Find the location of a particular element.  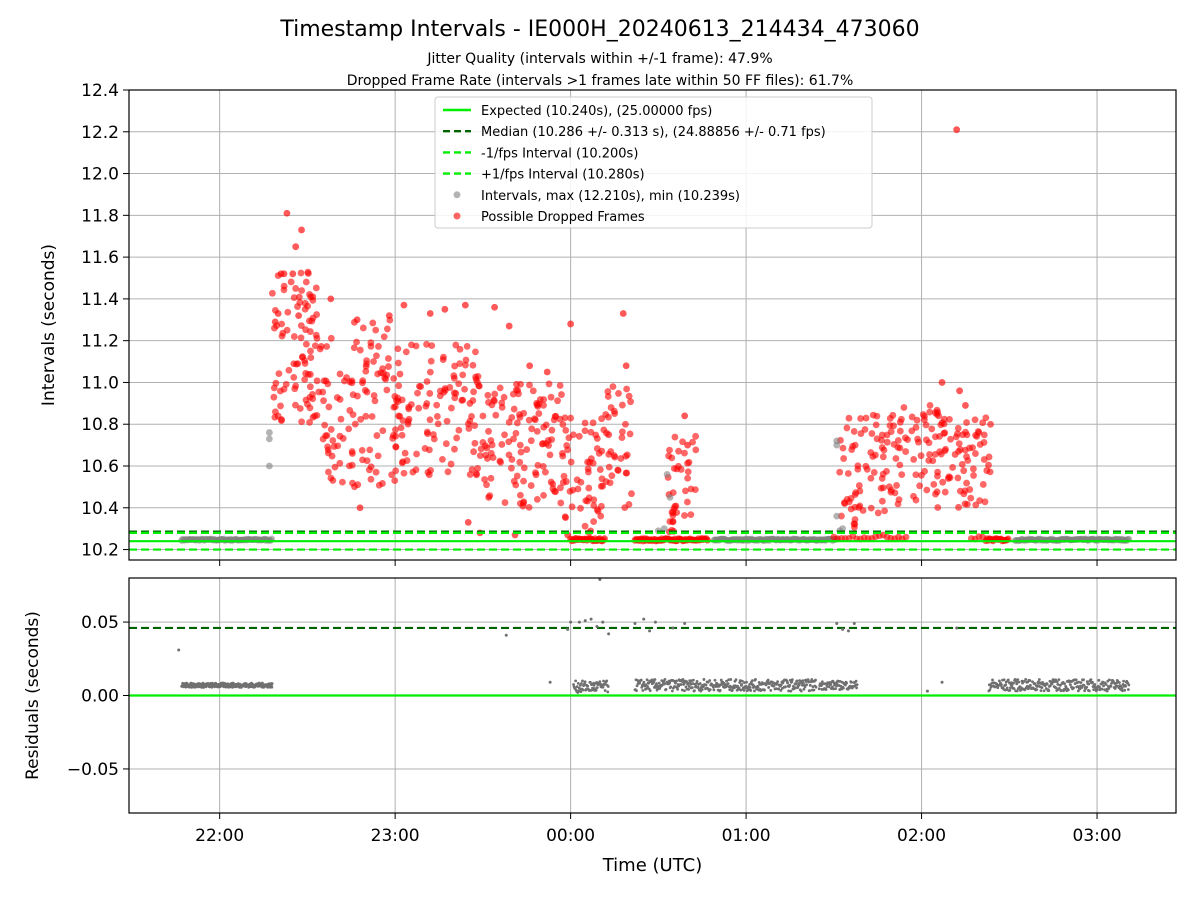

legend-swatch-dot is located at coordinates (457, 195).